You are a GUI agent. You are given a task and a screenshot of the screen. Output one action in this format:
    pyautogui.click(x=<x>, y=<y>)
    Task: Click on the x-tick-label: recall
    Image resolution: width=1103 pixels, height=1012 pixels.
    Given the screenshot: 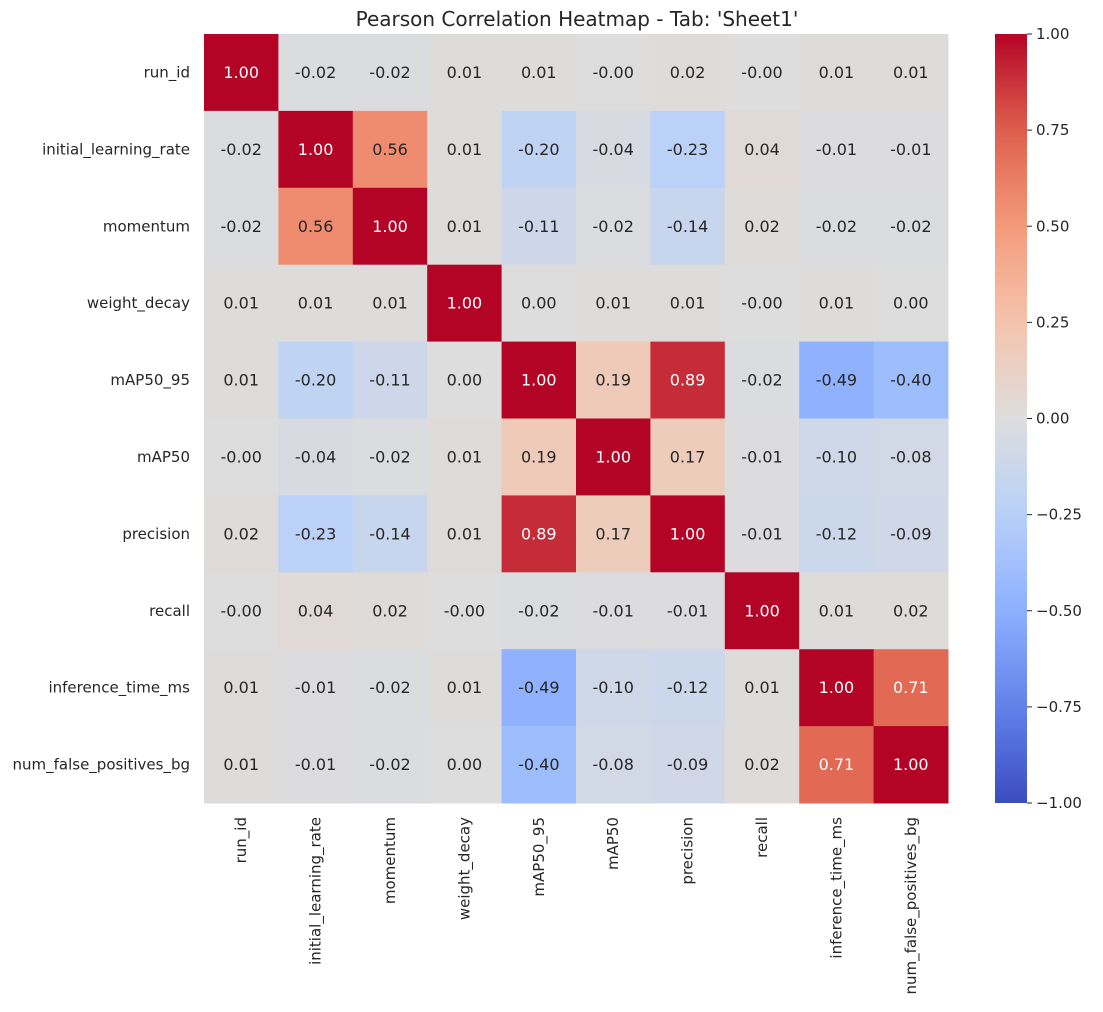 What is the action you would take?
    pyautogui.click(x=762, y=837)
    